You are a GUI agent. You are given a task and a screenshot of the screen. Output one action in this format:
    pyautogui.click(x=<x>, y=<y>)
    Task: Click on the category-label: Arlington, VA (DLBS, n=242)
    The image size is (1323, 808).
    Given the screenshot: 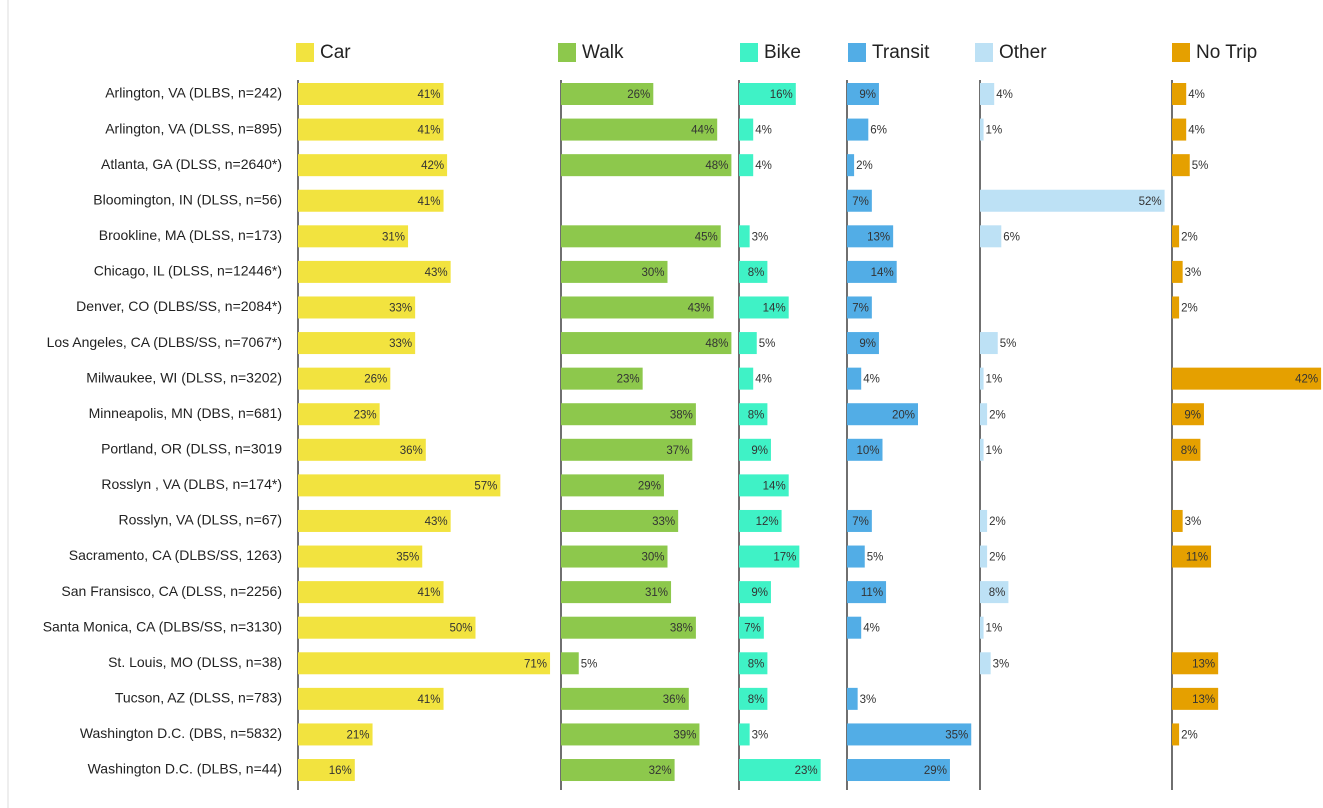 What is the action you would take?
    pyautogui.click(x=193, y=93)
    